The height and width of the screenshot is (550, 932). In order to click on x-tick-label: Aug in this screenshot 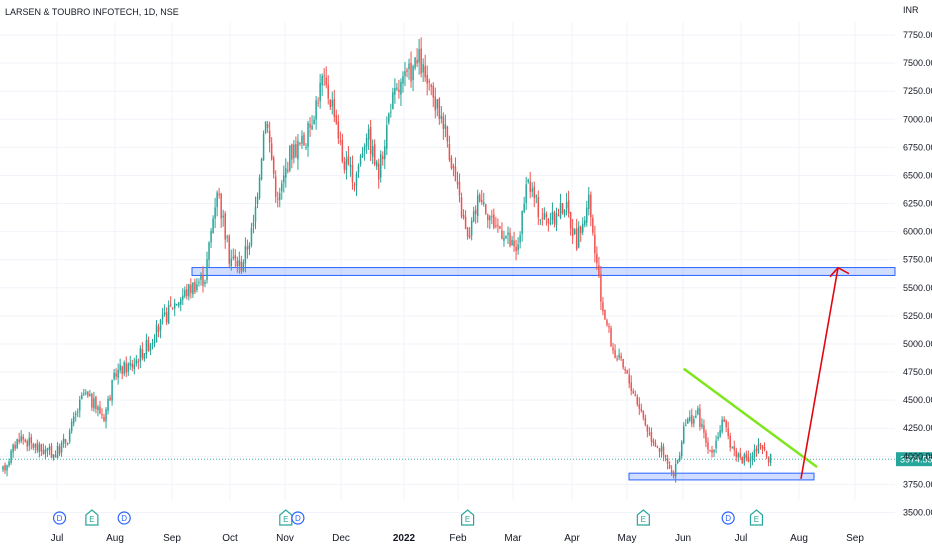, I will do `click(799, 538)`.